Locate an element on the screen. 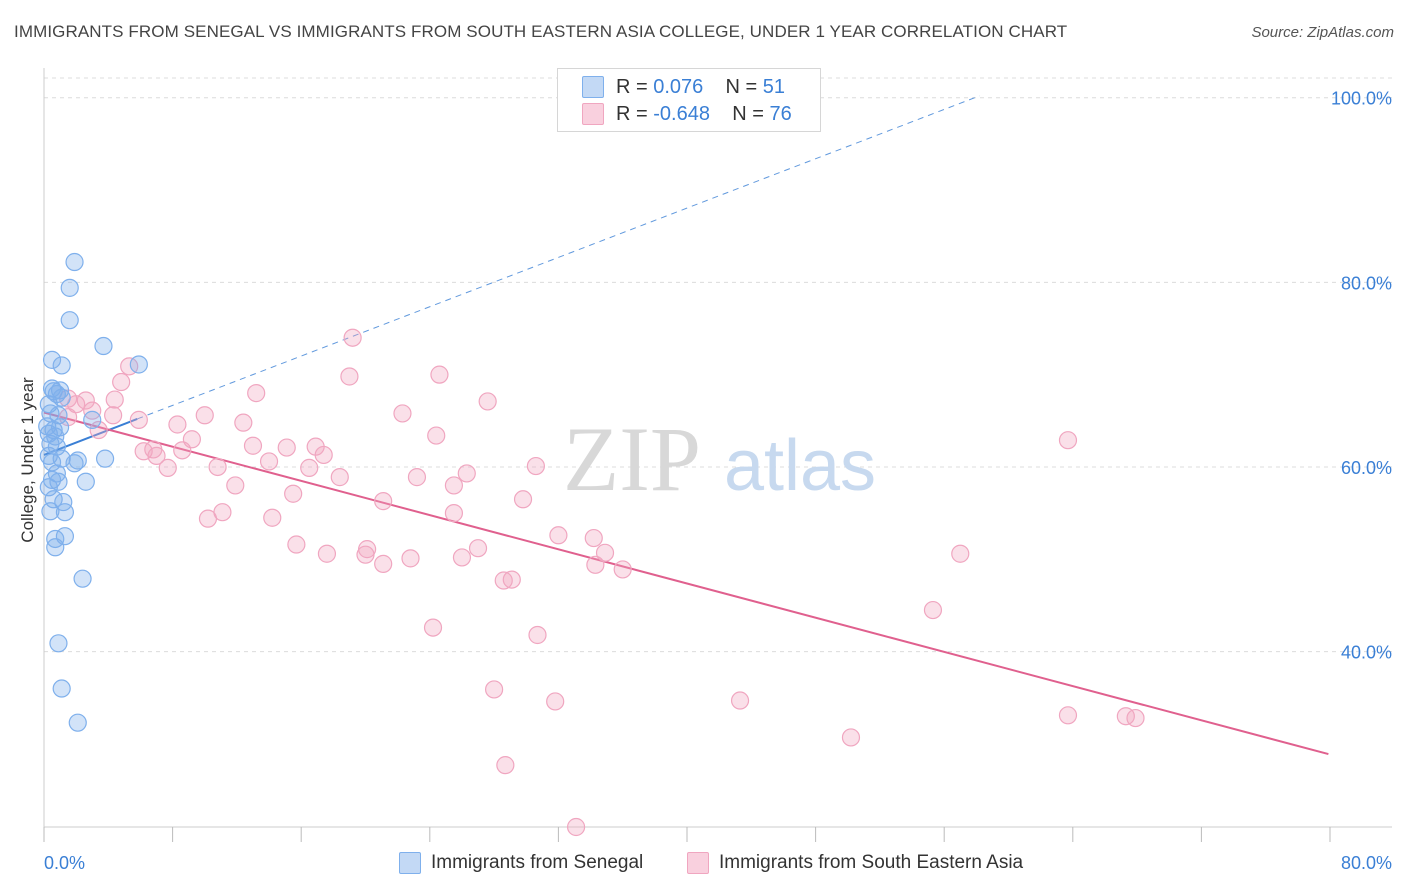  watermark: ZIP atlas is located at coordinates (719, 459).